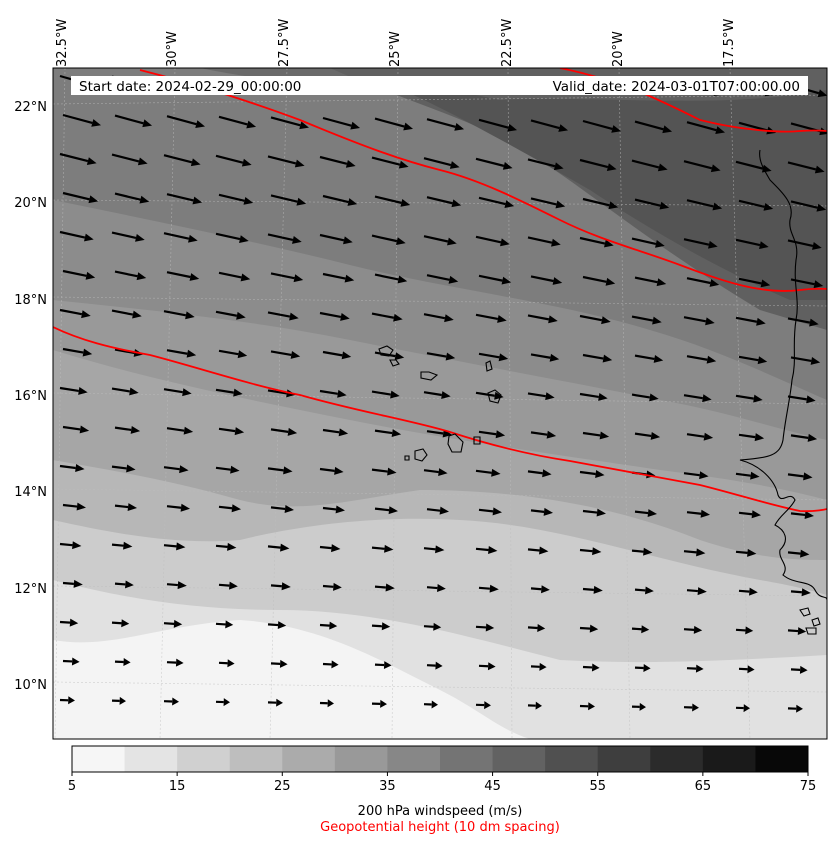 Image resolution: width=837 pixels, height=847 pixels. Describe the element at coordinates (676, 87) in the screenshot. I see `valid-date-text: Valid_date: 2024-03-01T07:00:00.00` at that location.